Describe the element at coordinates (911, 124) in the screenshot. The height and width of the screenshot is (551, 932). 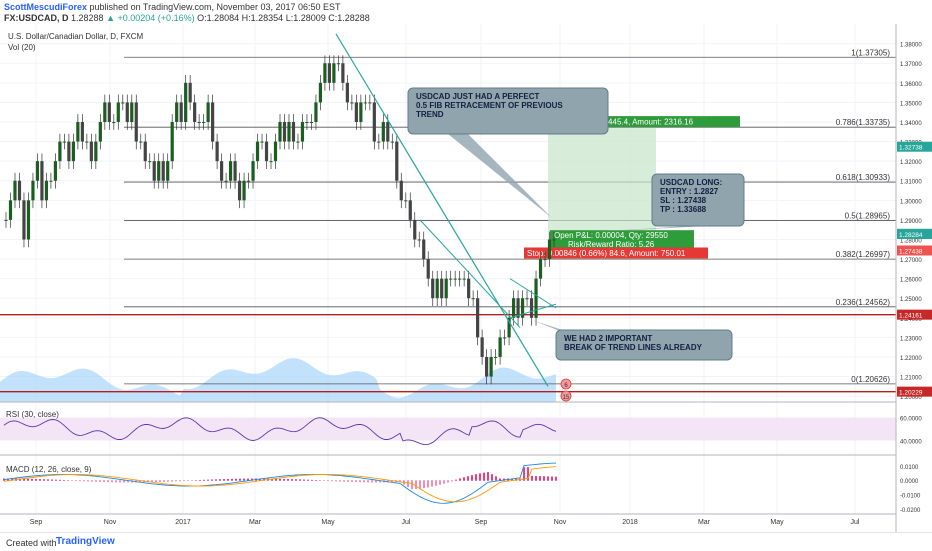
I see `price-tick-label: 1.34000` at that location.